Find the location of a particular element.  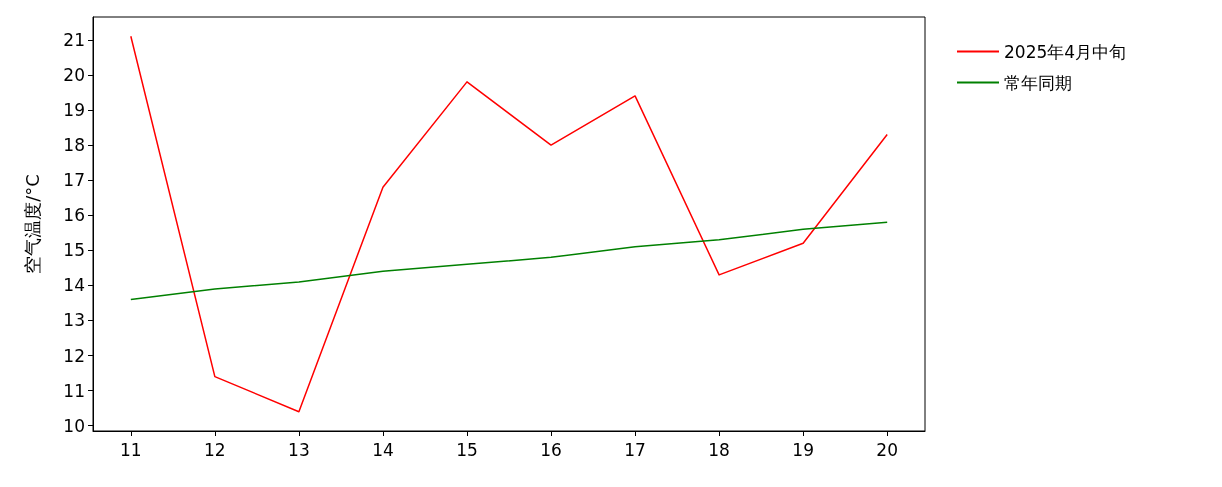

x-tick-label: 18 is located at coordinates (719, 449).